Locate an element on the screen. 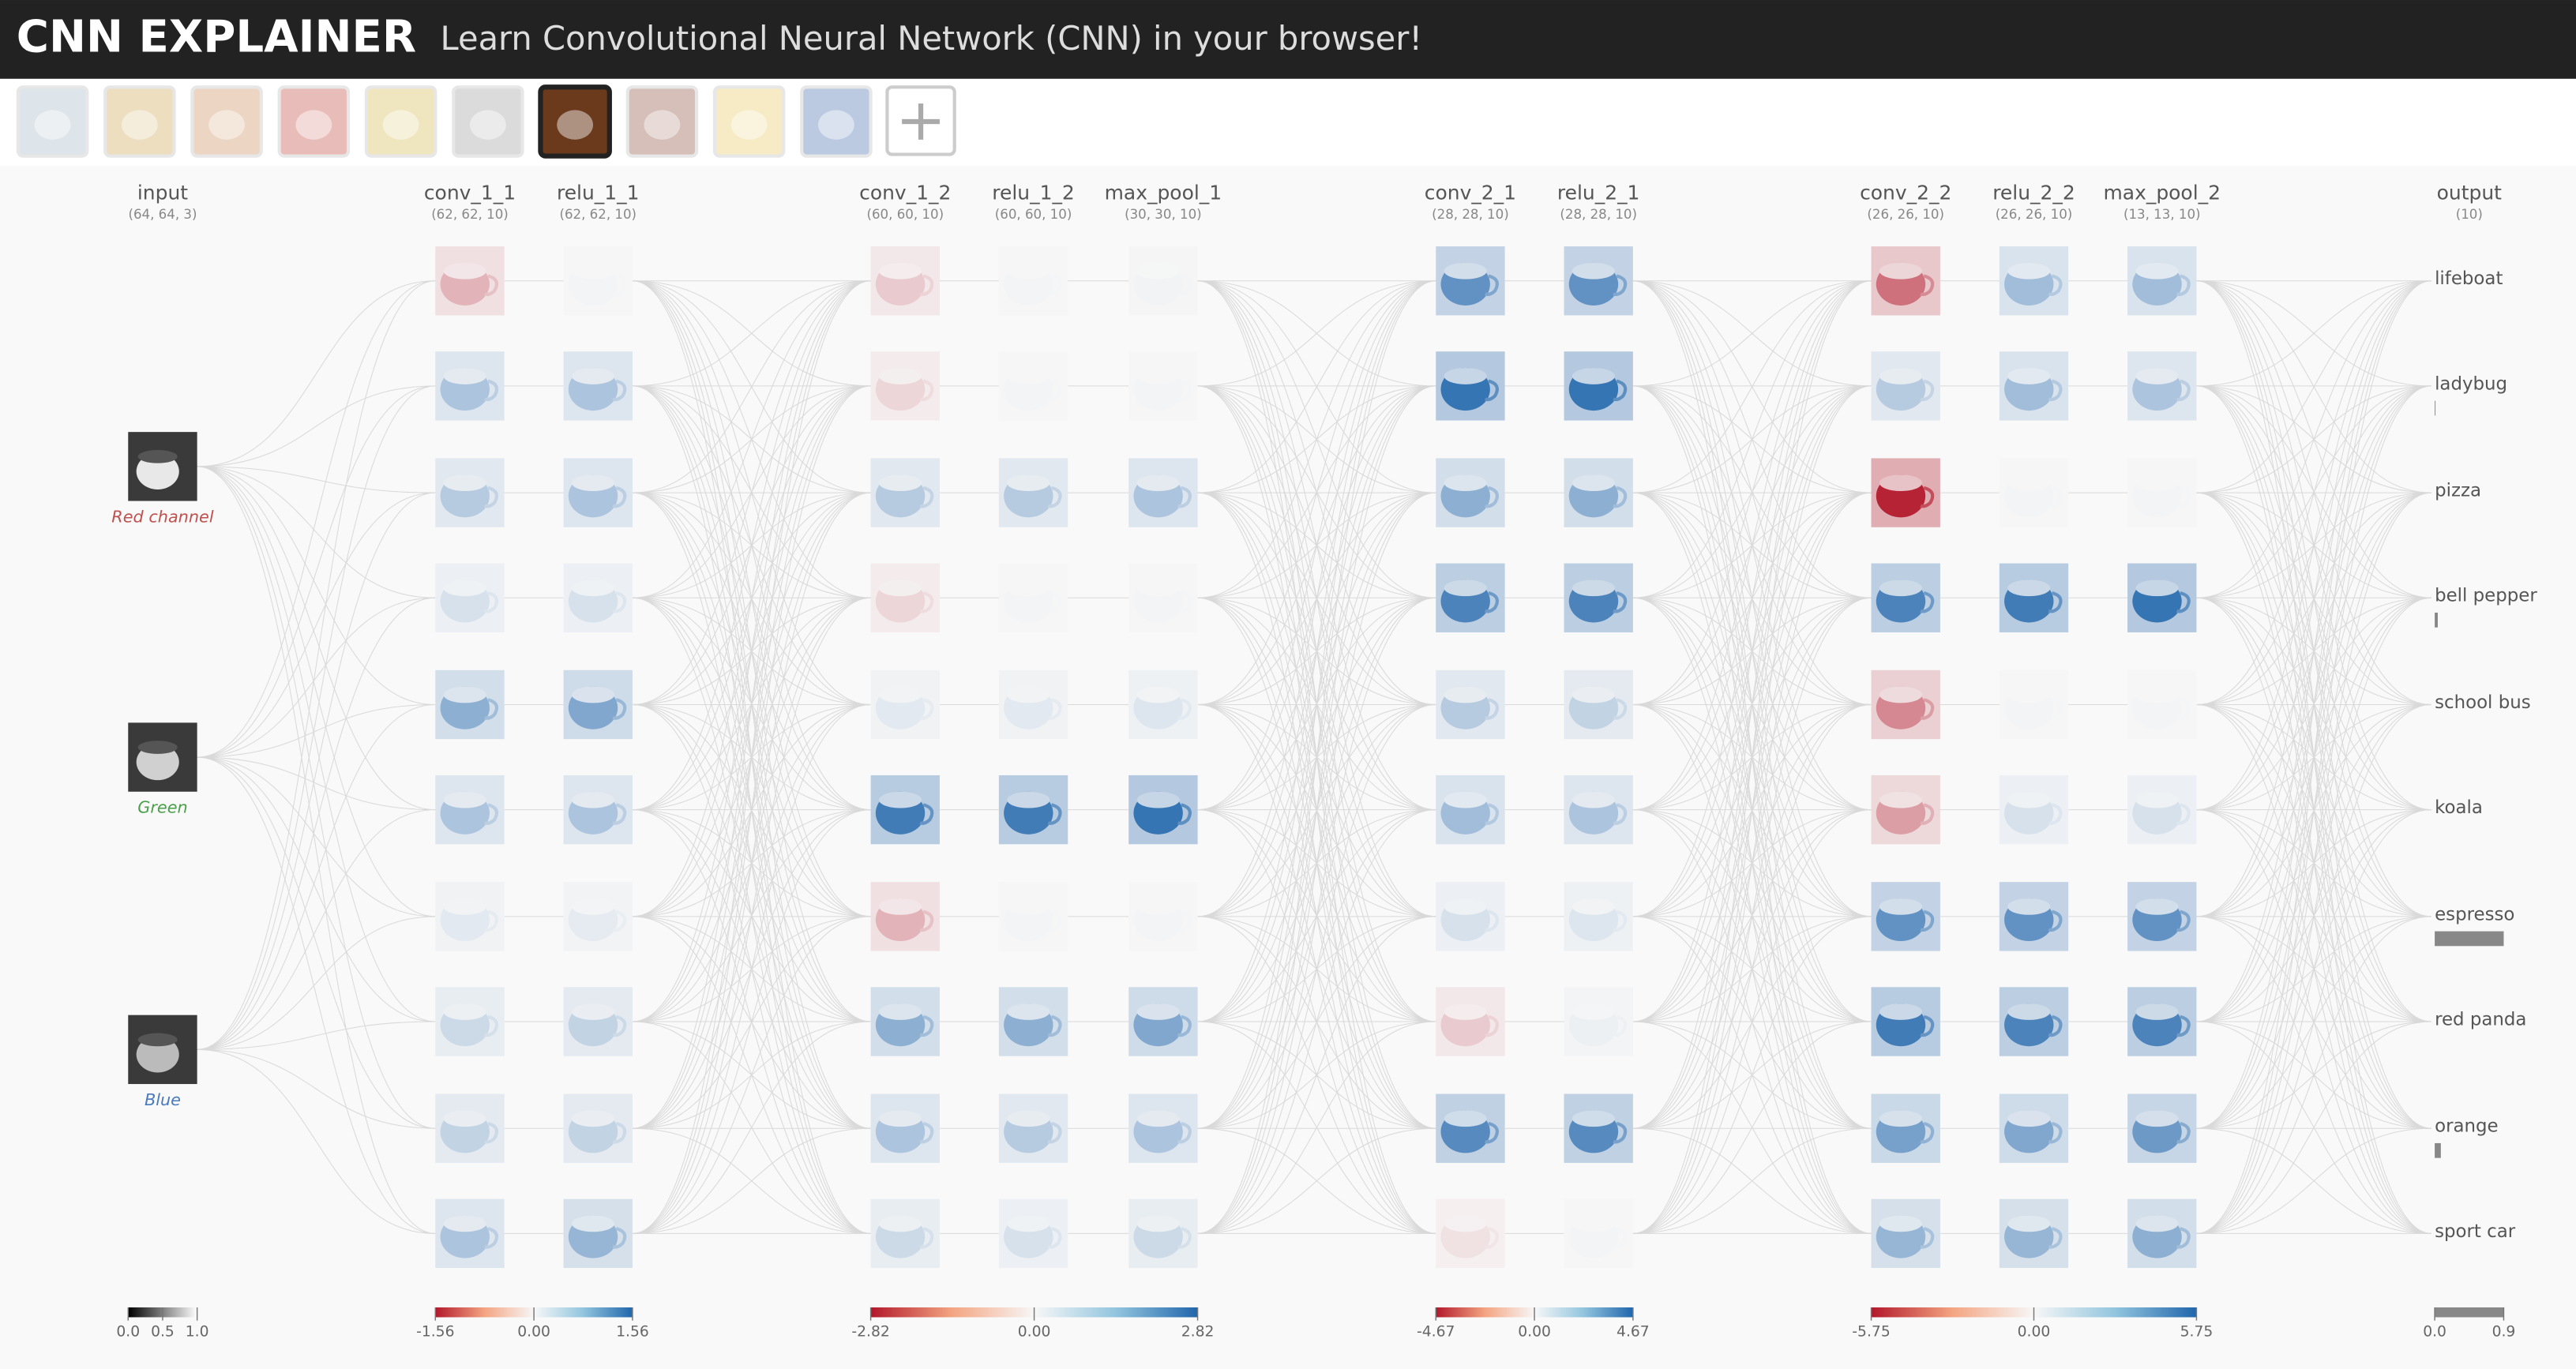 This screenshot has width=2576, height=1369. class-label: school bus is located at coordinates (2483, 702).